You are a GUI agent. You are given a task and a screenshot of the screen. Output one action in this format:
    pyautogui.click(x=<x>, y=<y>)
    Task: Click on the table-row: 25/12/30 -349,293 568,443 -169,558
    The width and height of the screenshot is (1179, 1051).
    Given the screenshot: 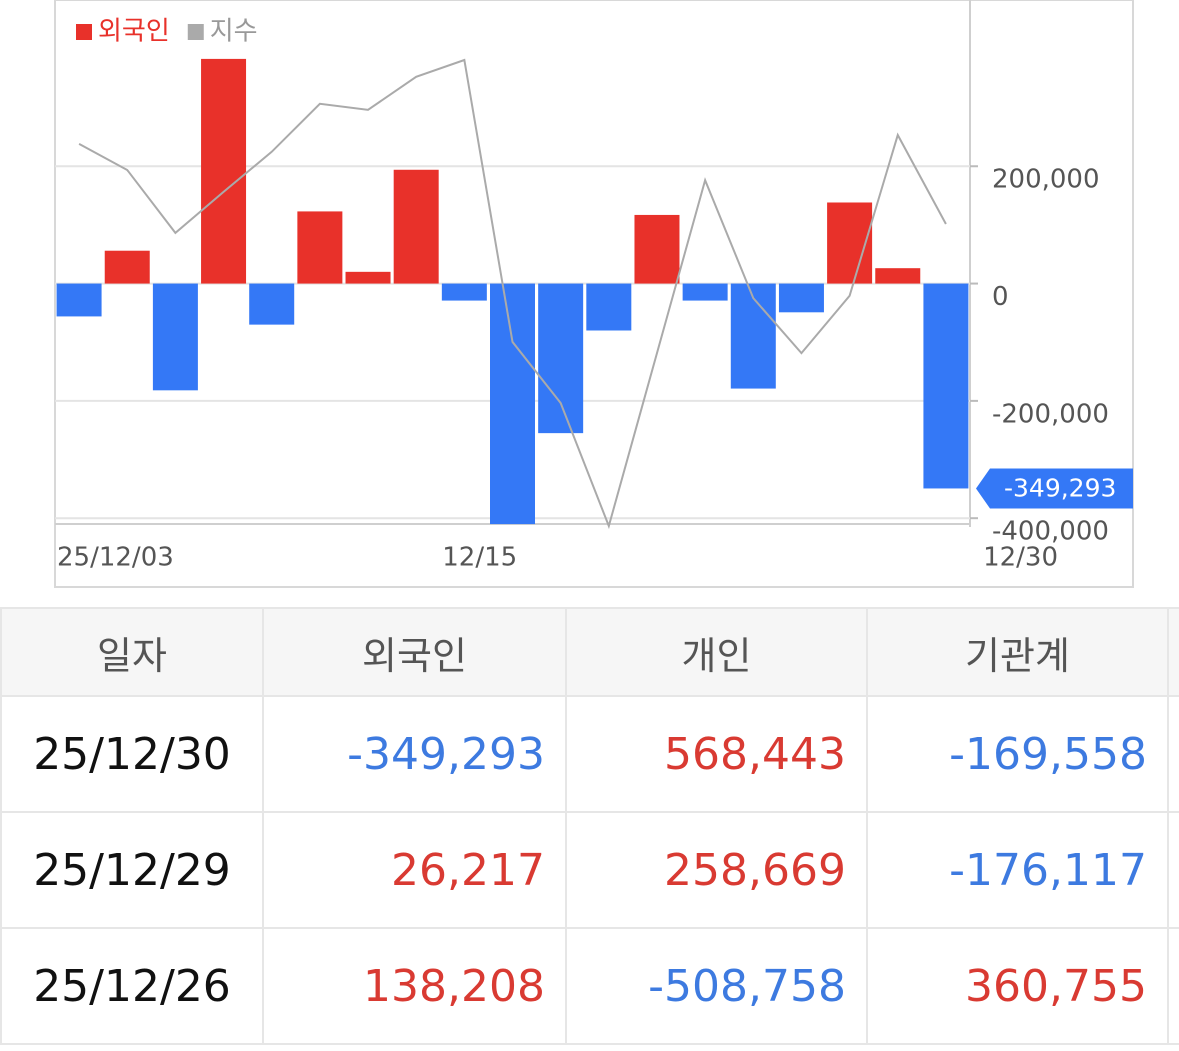 What is the action you would take?
    pyautogui.click(x=589, y=754)
    